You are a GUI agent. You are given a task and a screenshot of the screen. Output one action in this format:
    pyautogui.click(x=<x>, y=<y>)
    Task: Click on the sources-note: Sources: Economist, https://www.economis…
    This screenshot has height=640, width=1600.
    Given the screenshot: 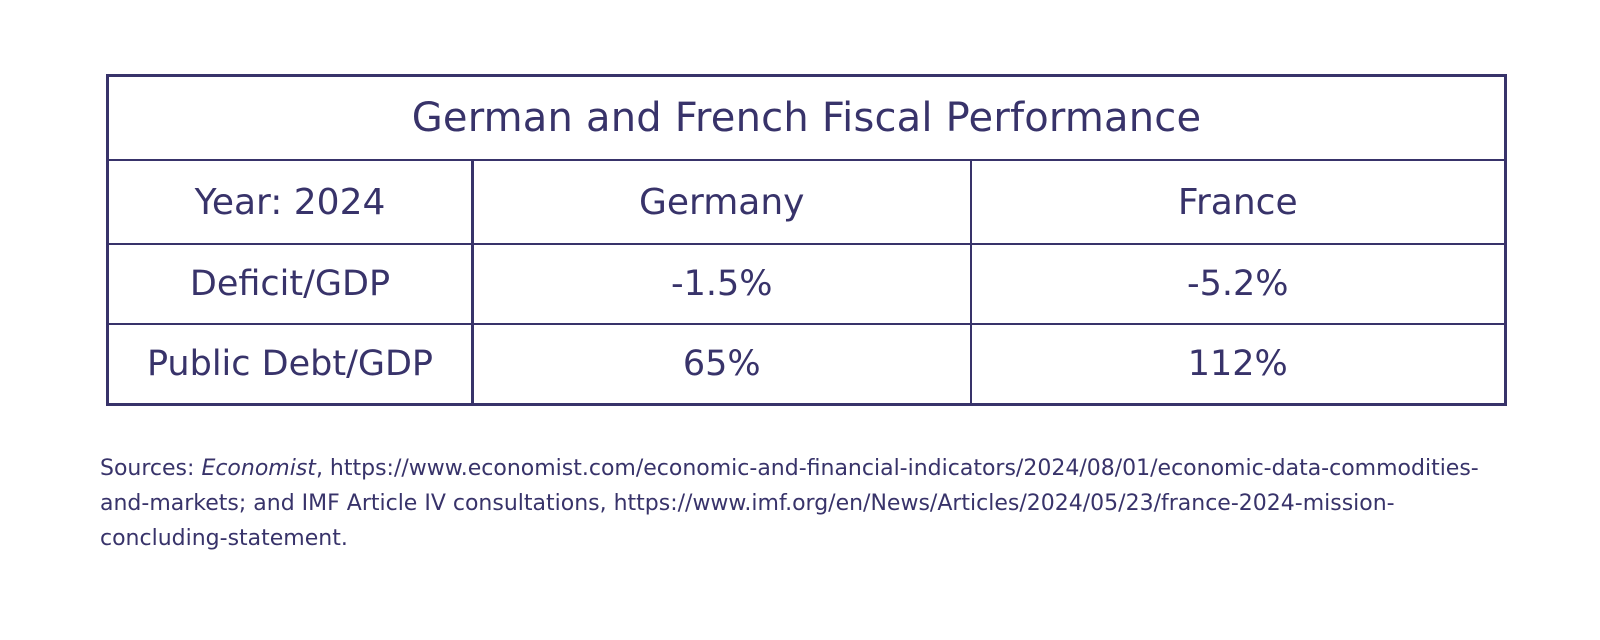 What is the action you would take?
    pyautogui.click(x=810, y=503)
    